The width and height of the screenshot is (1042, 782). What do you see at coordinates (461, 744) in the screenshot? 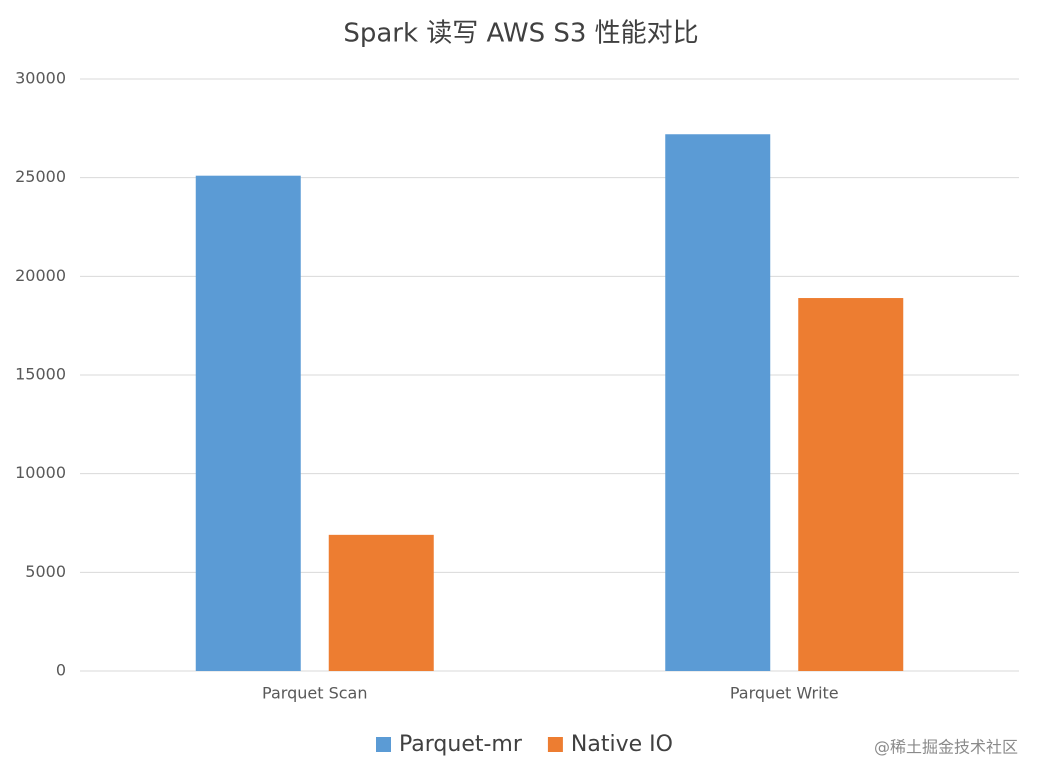
I see `legend-label: Parquet-mr` at bounding box center [461, 744].